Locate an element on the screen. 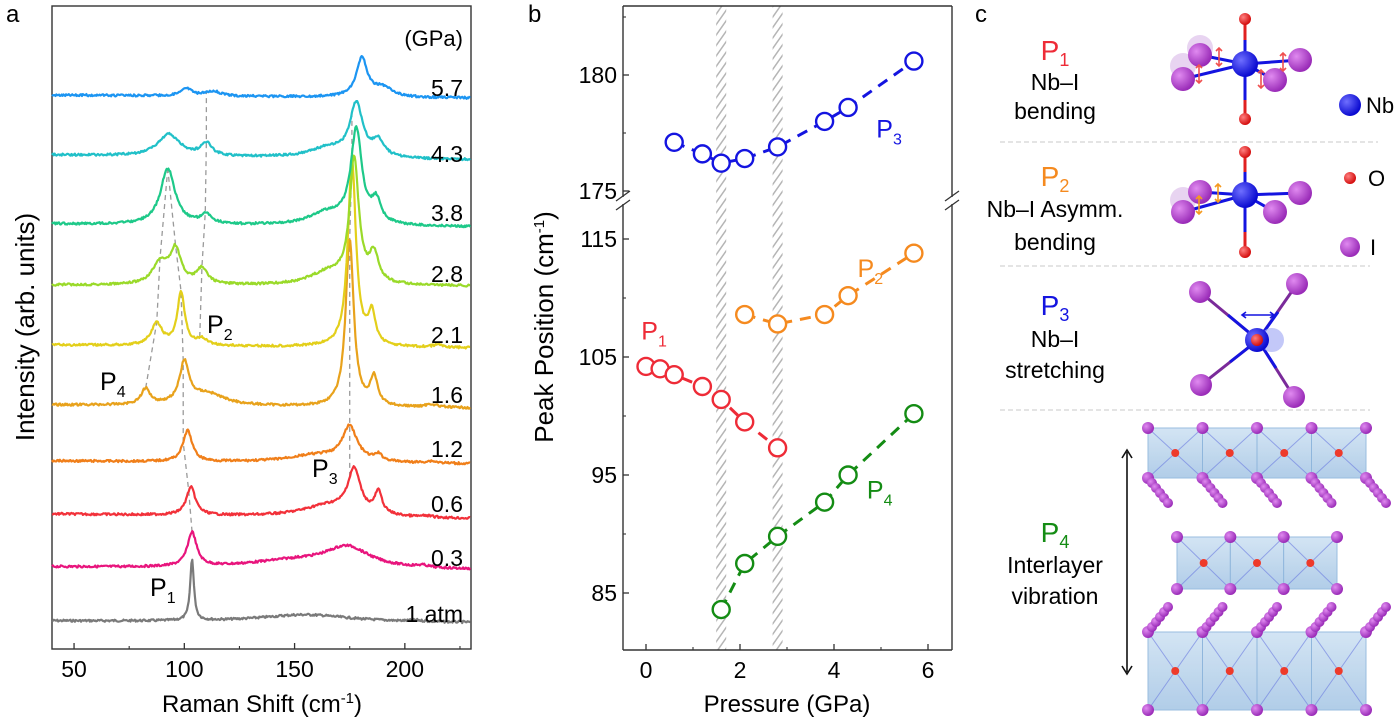 The width and height of the screenshot is (1400, 725). spectrum-trace-3.8 is located at coordinates (261, 177).